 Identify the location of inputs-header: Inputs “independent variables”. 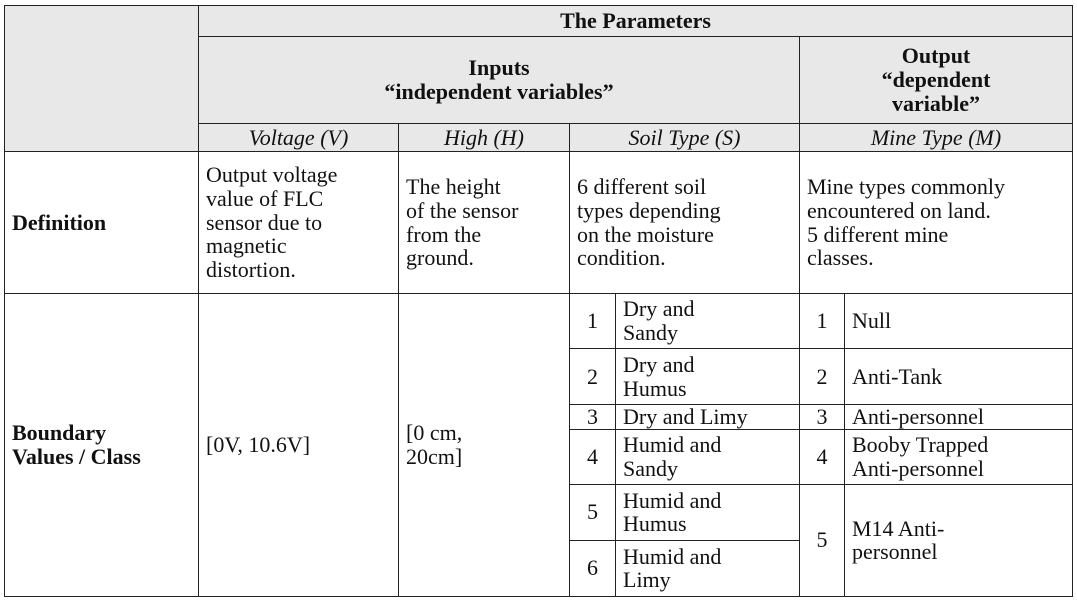
(499, 80).